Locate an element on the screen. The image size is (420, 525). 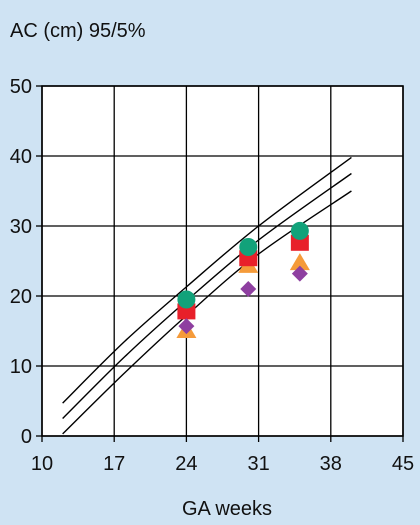
y-tick-label-2: 20 is located at coordinates (21, 297).